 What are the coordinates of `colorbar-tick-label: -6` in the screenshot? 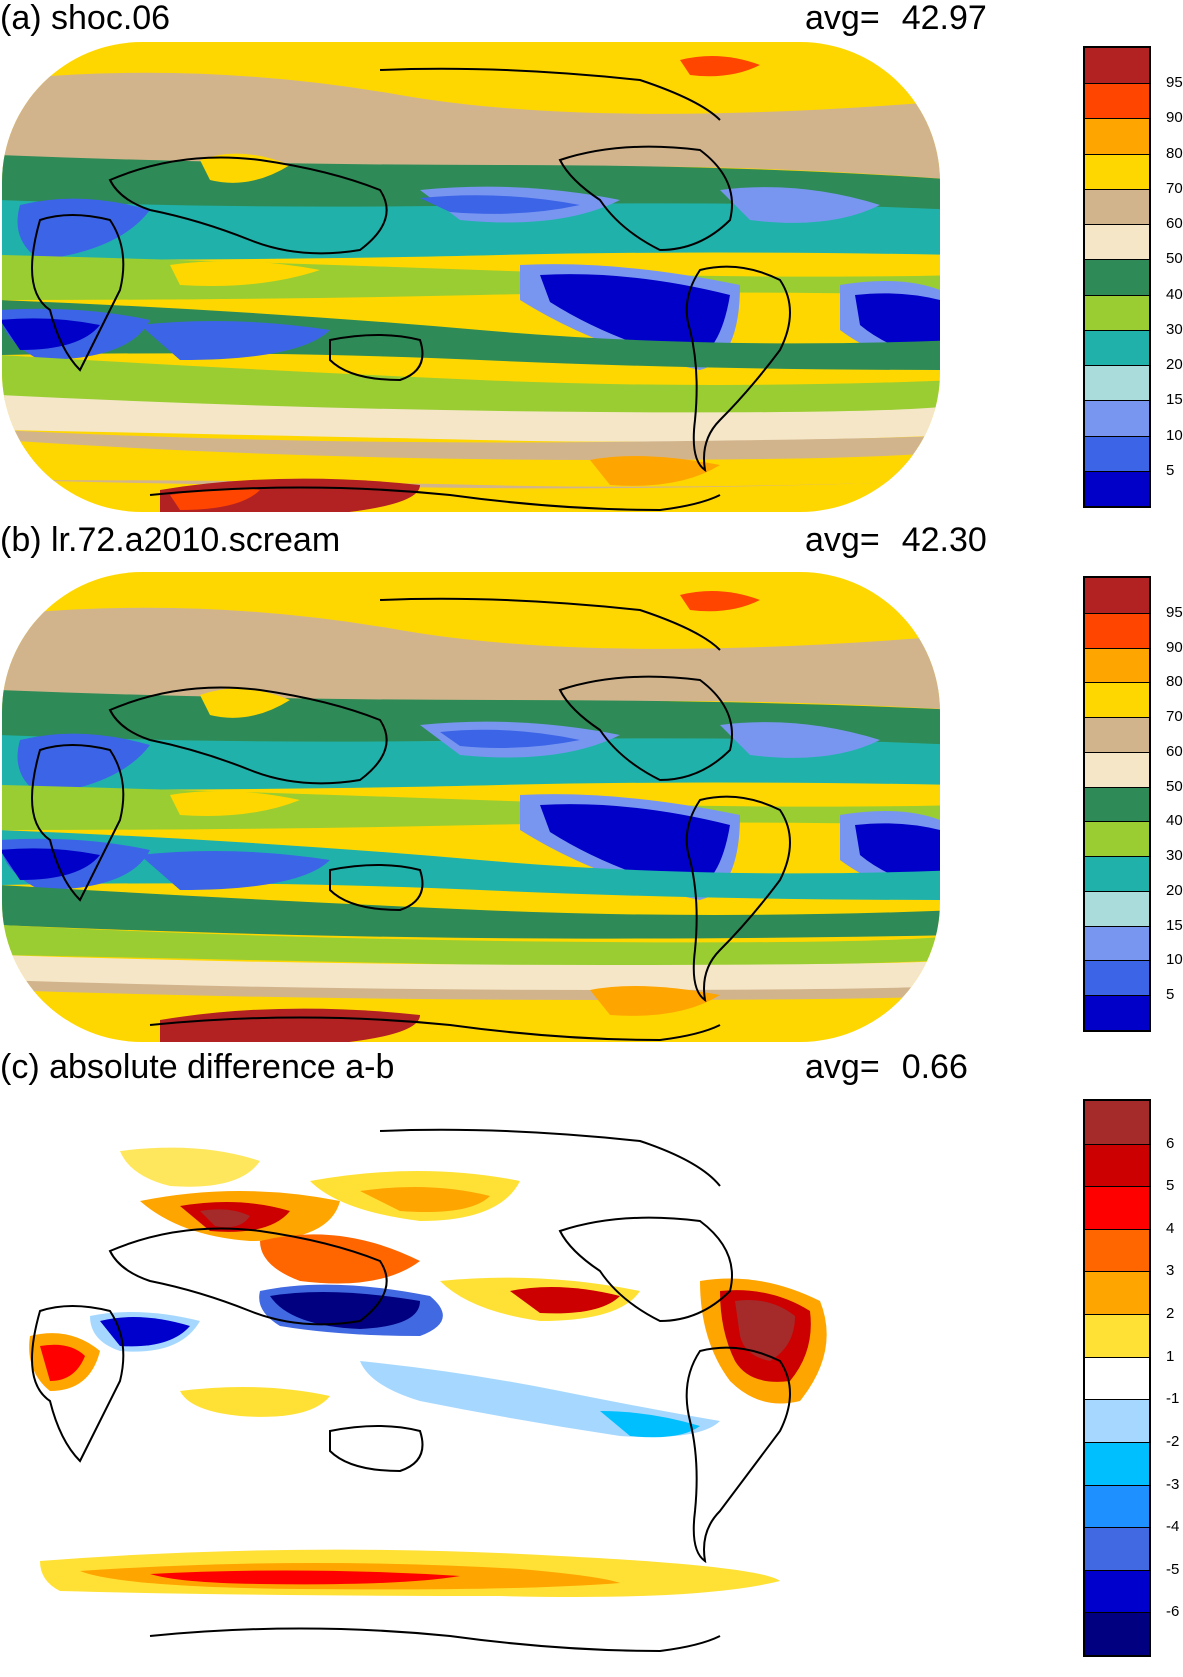 It's located at (1173, 1612).